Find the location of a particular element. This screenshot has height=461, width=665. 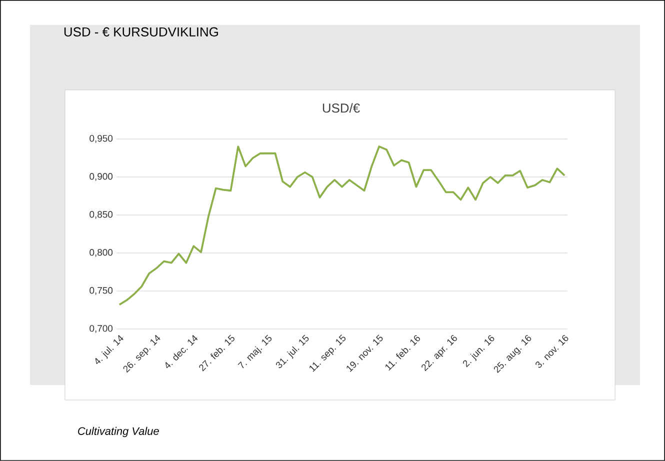

x-tick-label: 22. apr. 16 is located at coordinates (439, 353).